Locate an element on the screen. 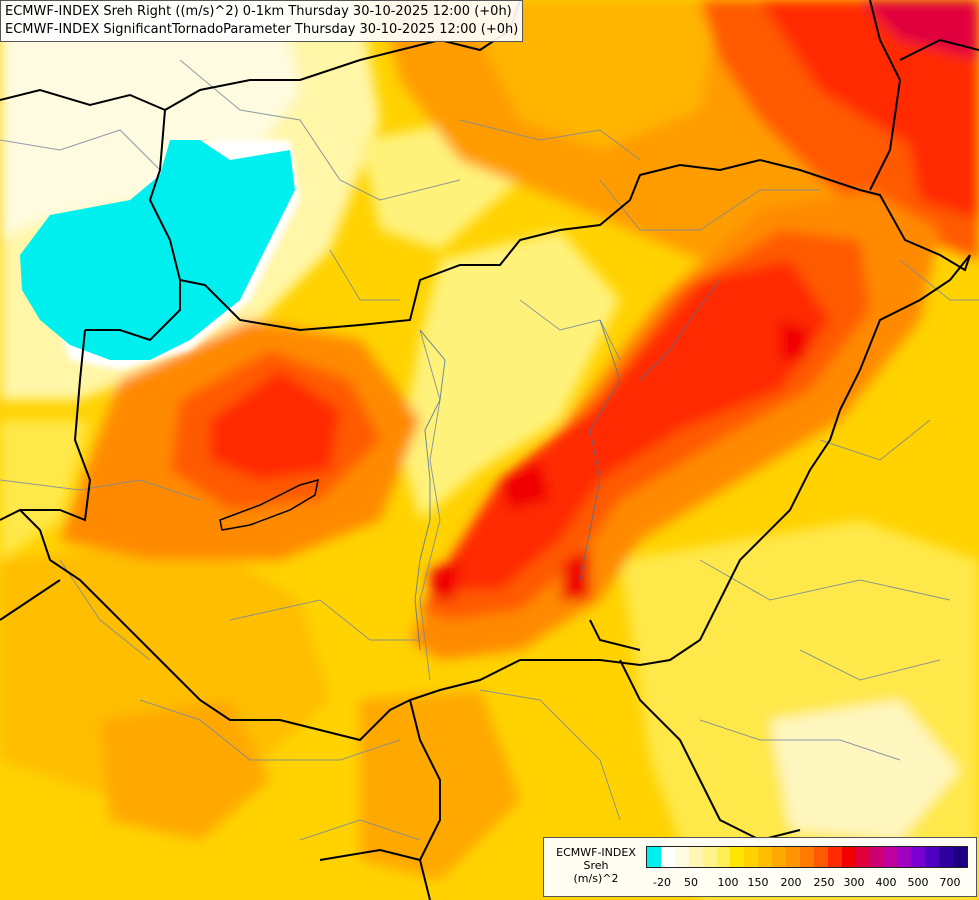 This screenshot has width=979, height=900. legend-title-line-1: ECMWF-INDEX is located at coordinates (596, 852).